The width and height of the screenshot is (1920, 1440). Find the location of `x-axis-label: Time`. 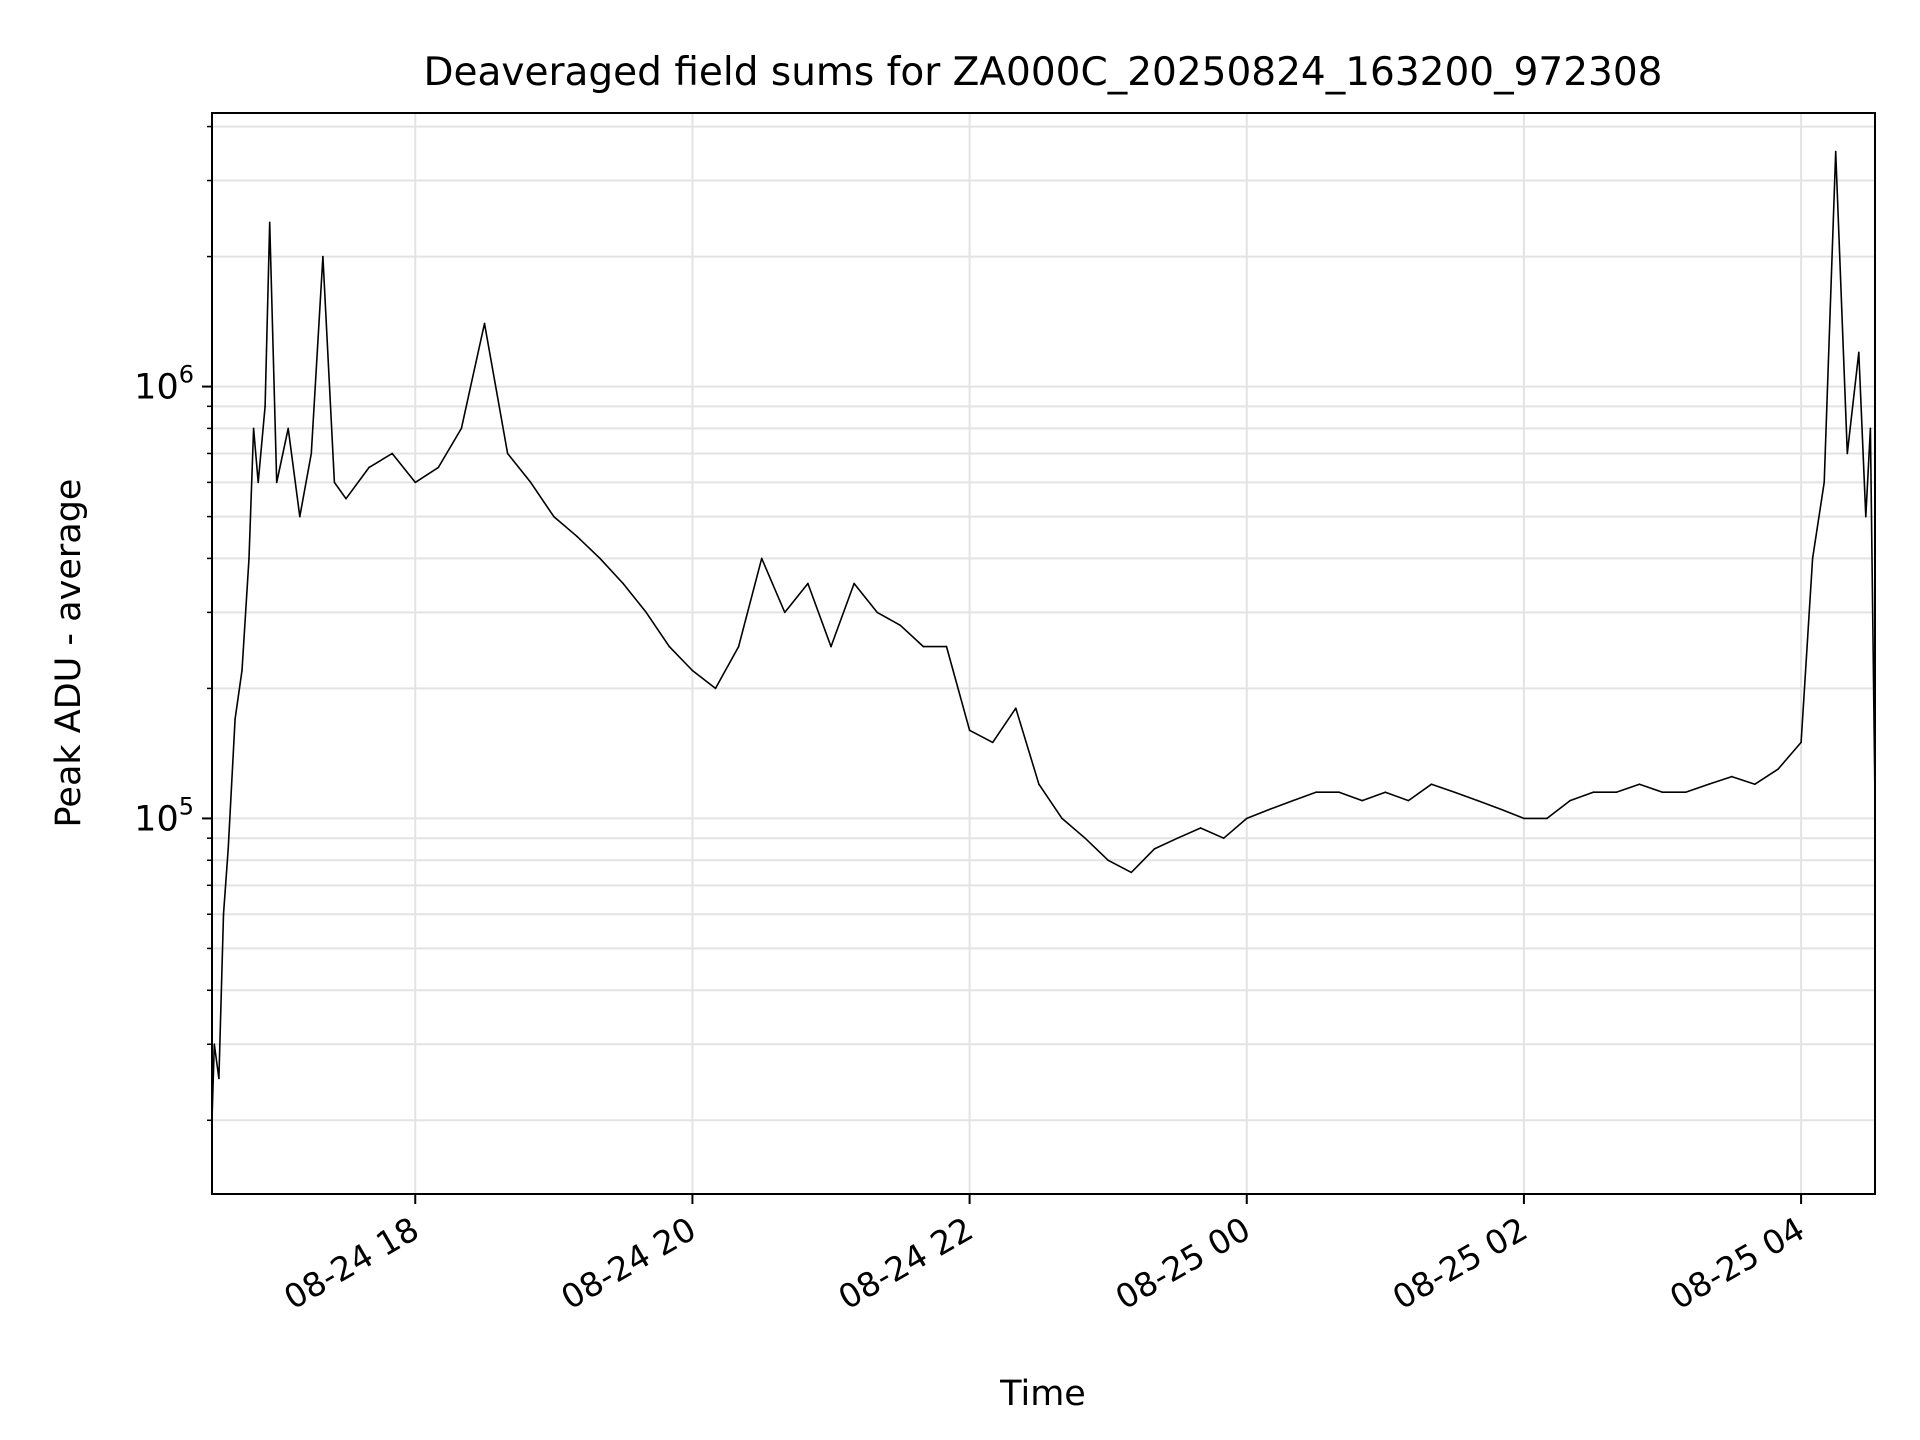

x-axis-label: Time is located at coordinates (1042, 1394).